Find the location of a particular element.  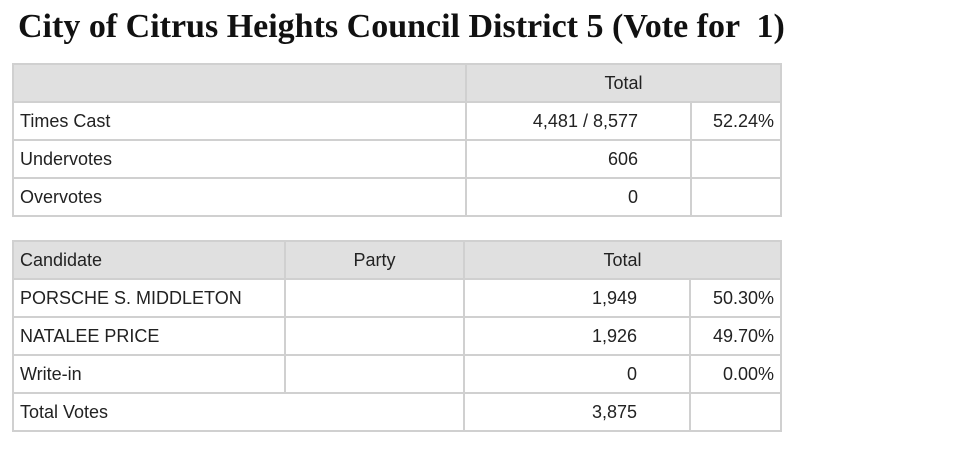

cell: 50.30% is located at coordinates (735, 298).